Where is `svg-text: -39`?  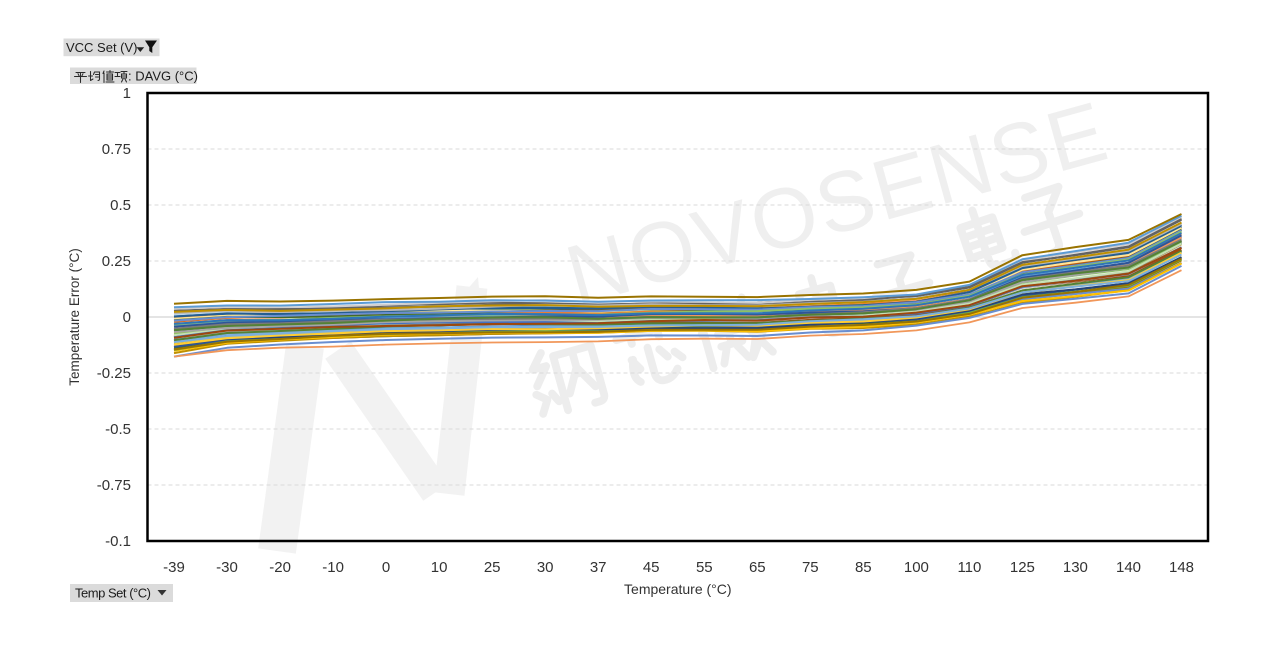 svg-text: -39 is located at coordinates (174, 567).